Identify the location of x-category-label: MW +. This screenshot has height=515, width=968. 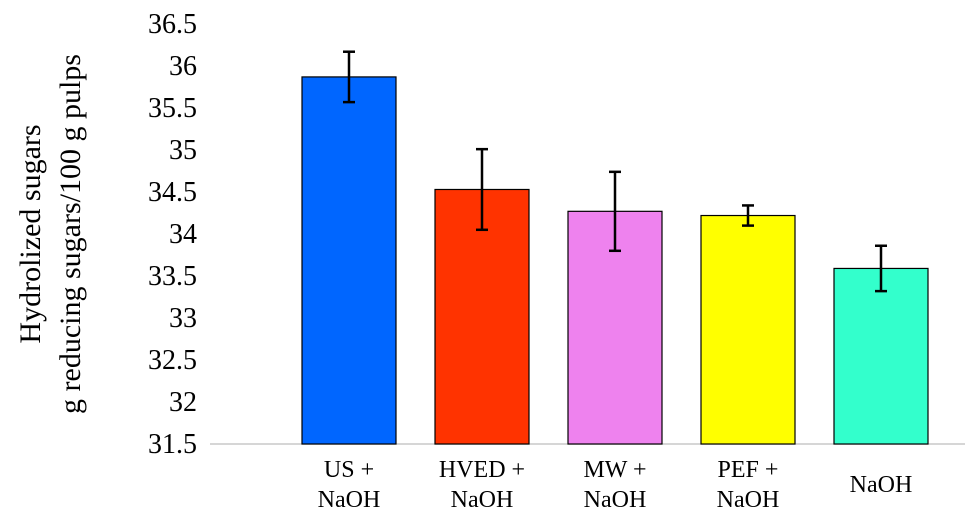
(614, 470).